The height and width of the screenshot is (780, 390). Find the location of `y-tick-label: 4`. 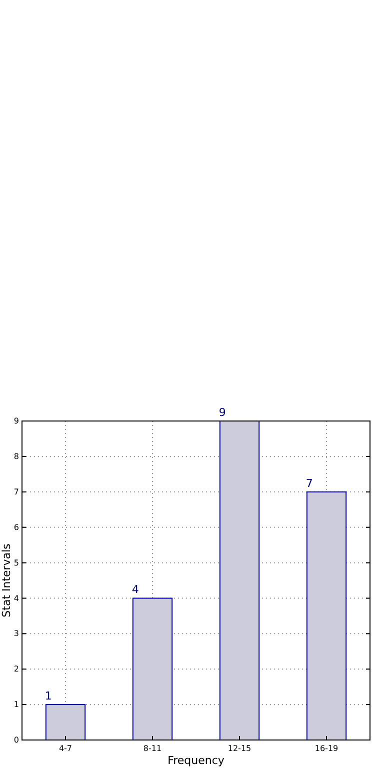

y-tick-label: 4 is located at coordinates (16, 598).